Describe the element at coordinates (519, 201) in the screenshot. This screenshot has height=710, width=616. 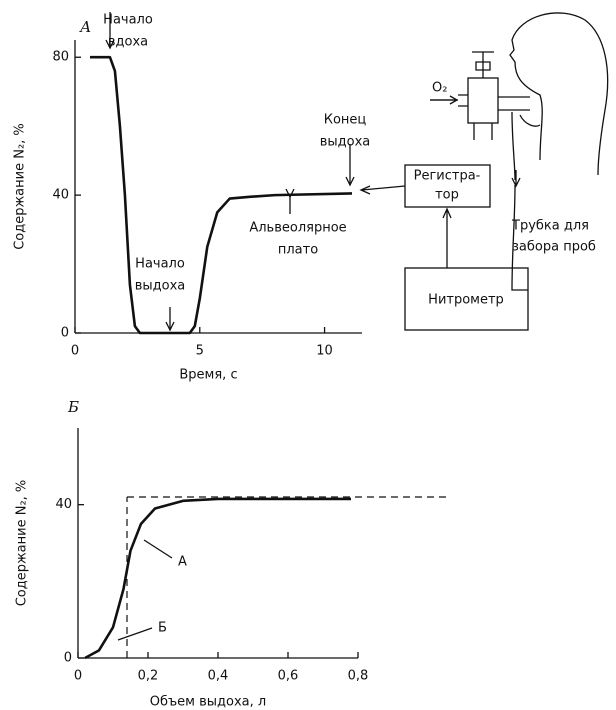
I see `sample-tube` at that location.